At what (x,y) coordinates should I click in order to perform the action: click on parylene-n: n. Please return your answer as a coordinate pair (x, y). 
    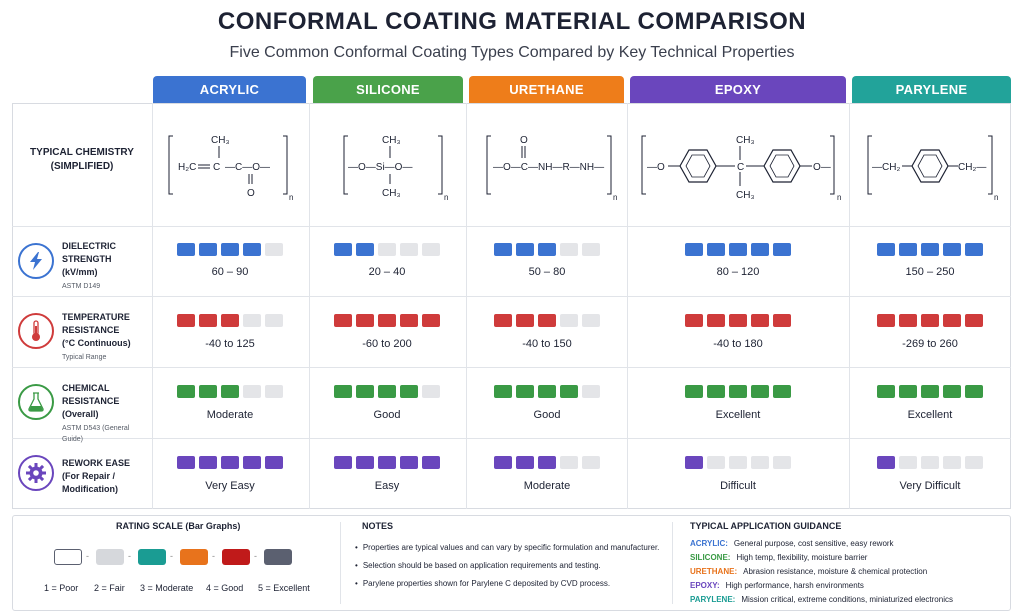
    Looking at the image, I should click on (996, 197).